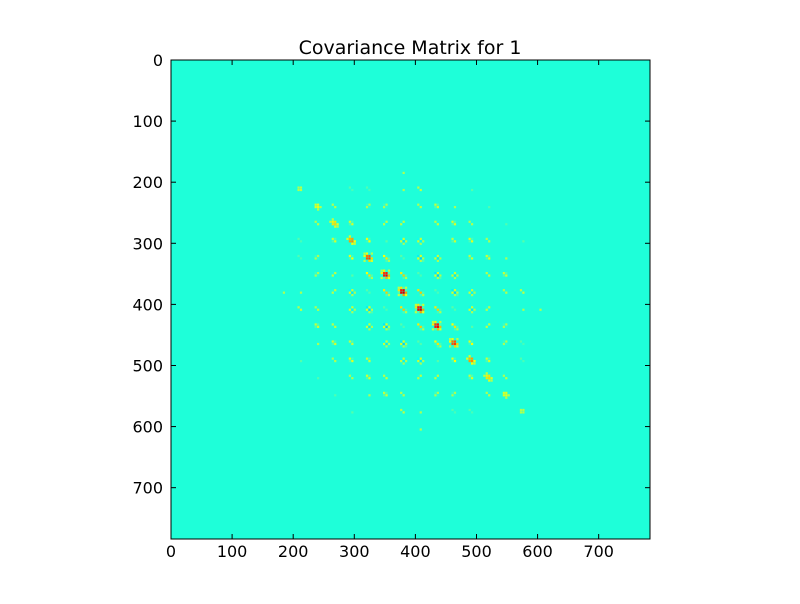 The width and height of the screenshot is (800, 604). I want to click on y-tick-label: 0, so click(158, 60).